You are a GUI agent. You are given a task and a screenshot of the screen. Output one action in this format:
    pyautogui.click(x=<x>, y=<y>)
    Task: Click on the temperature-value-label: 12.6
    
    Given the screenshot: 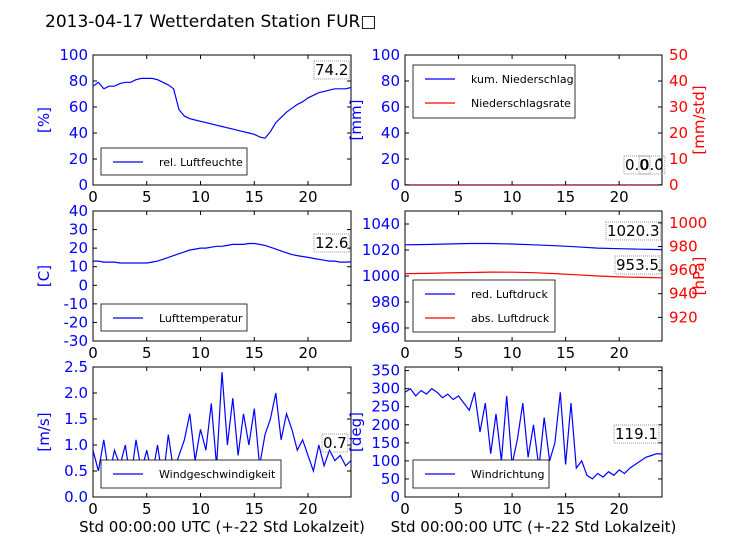 What is the action you would take?
    pyautogui.click(x=331, y=243)
    